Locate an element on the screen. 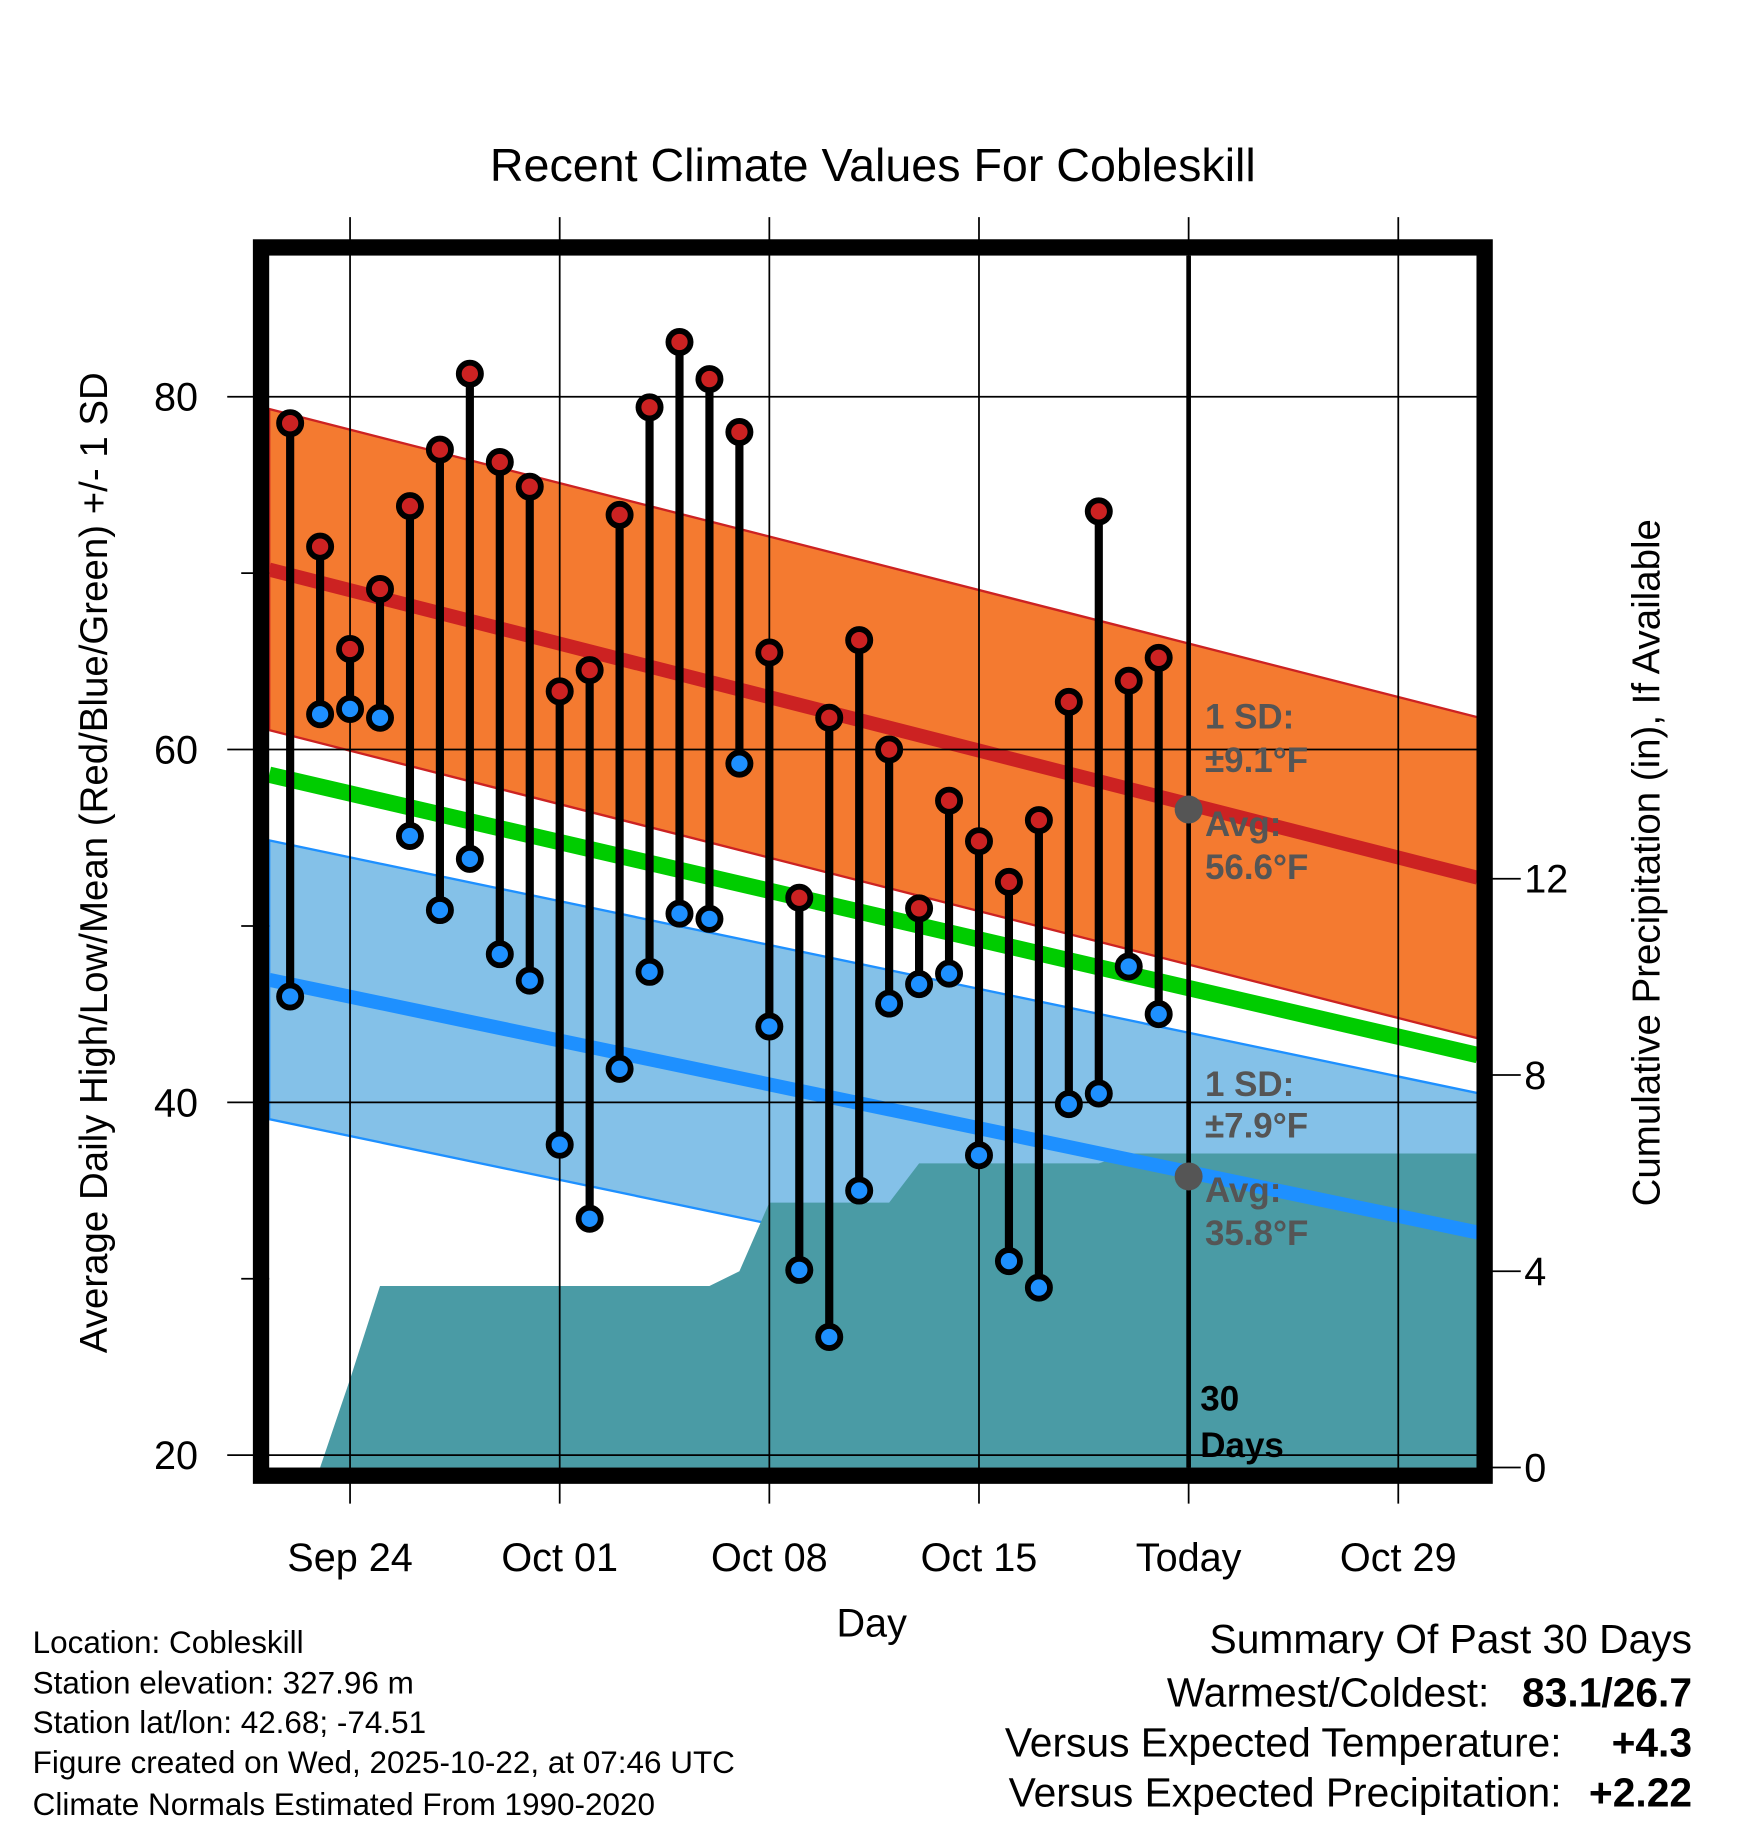  low-avg-label: Avg: is located at coordinates (1243, 1190).